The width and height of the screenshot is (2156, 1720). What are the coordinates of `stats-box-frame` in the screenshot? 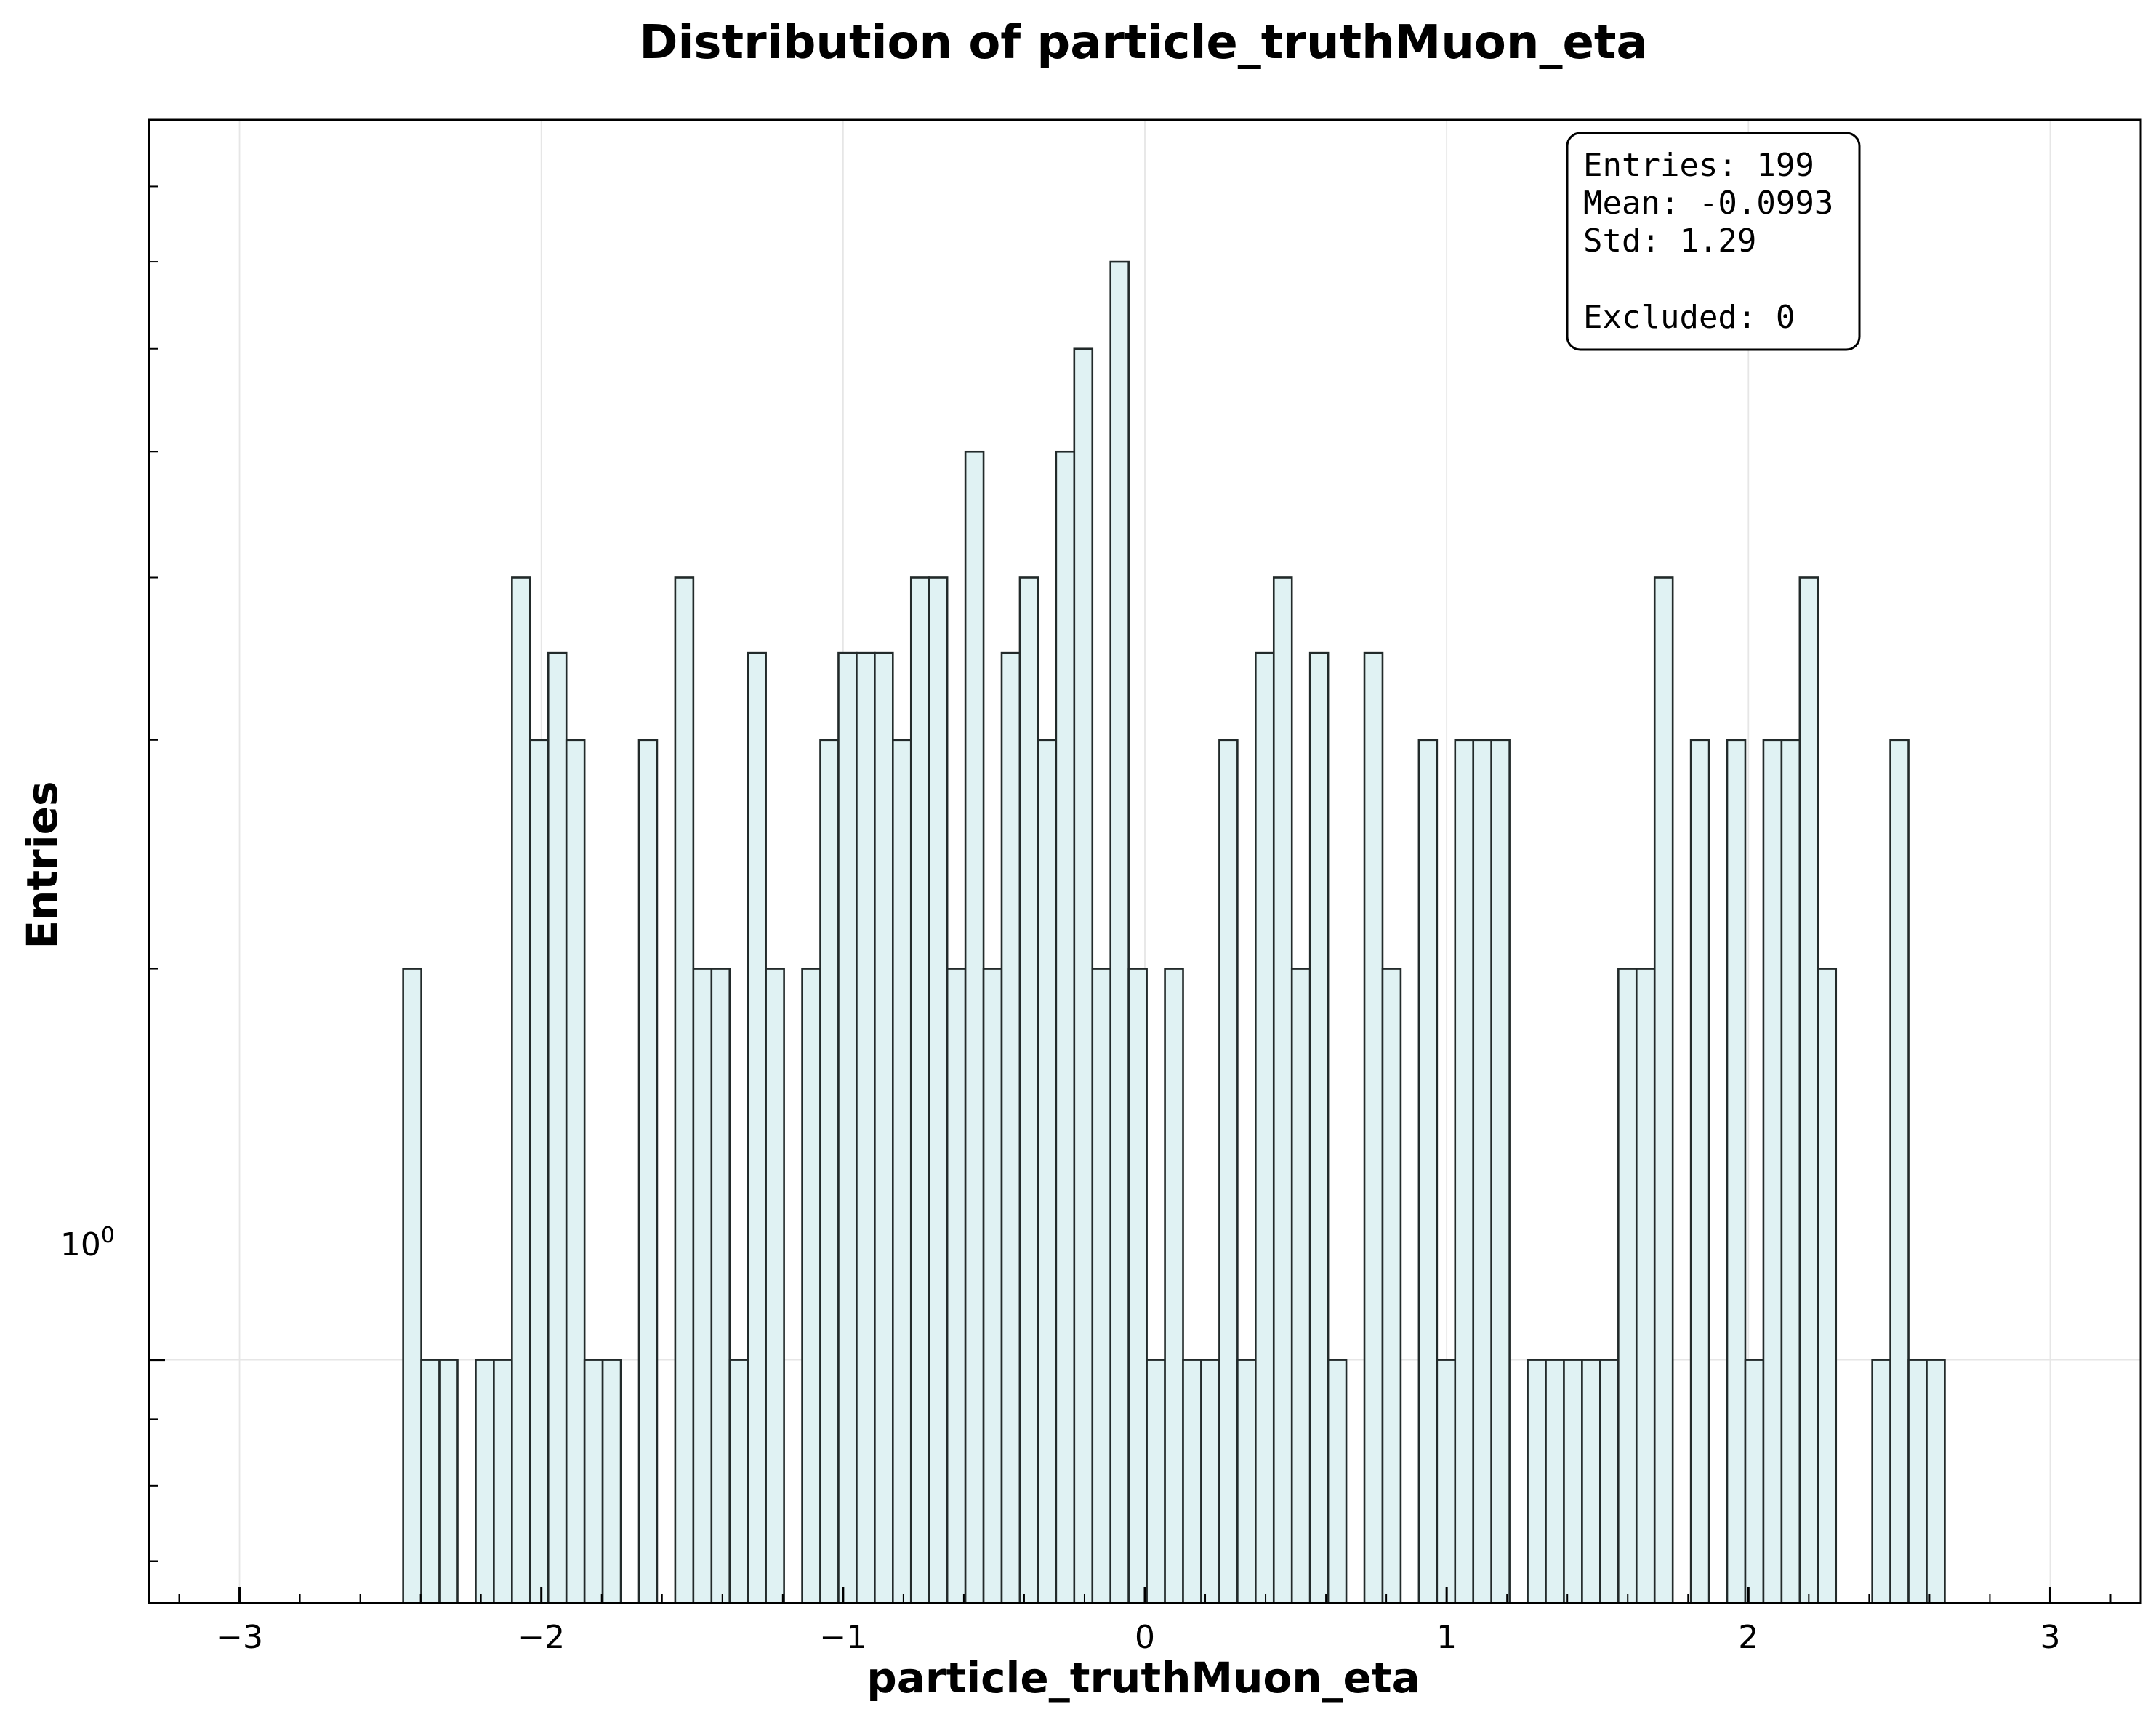 It's located at (1713, 241).